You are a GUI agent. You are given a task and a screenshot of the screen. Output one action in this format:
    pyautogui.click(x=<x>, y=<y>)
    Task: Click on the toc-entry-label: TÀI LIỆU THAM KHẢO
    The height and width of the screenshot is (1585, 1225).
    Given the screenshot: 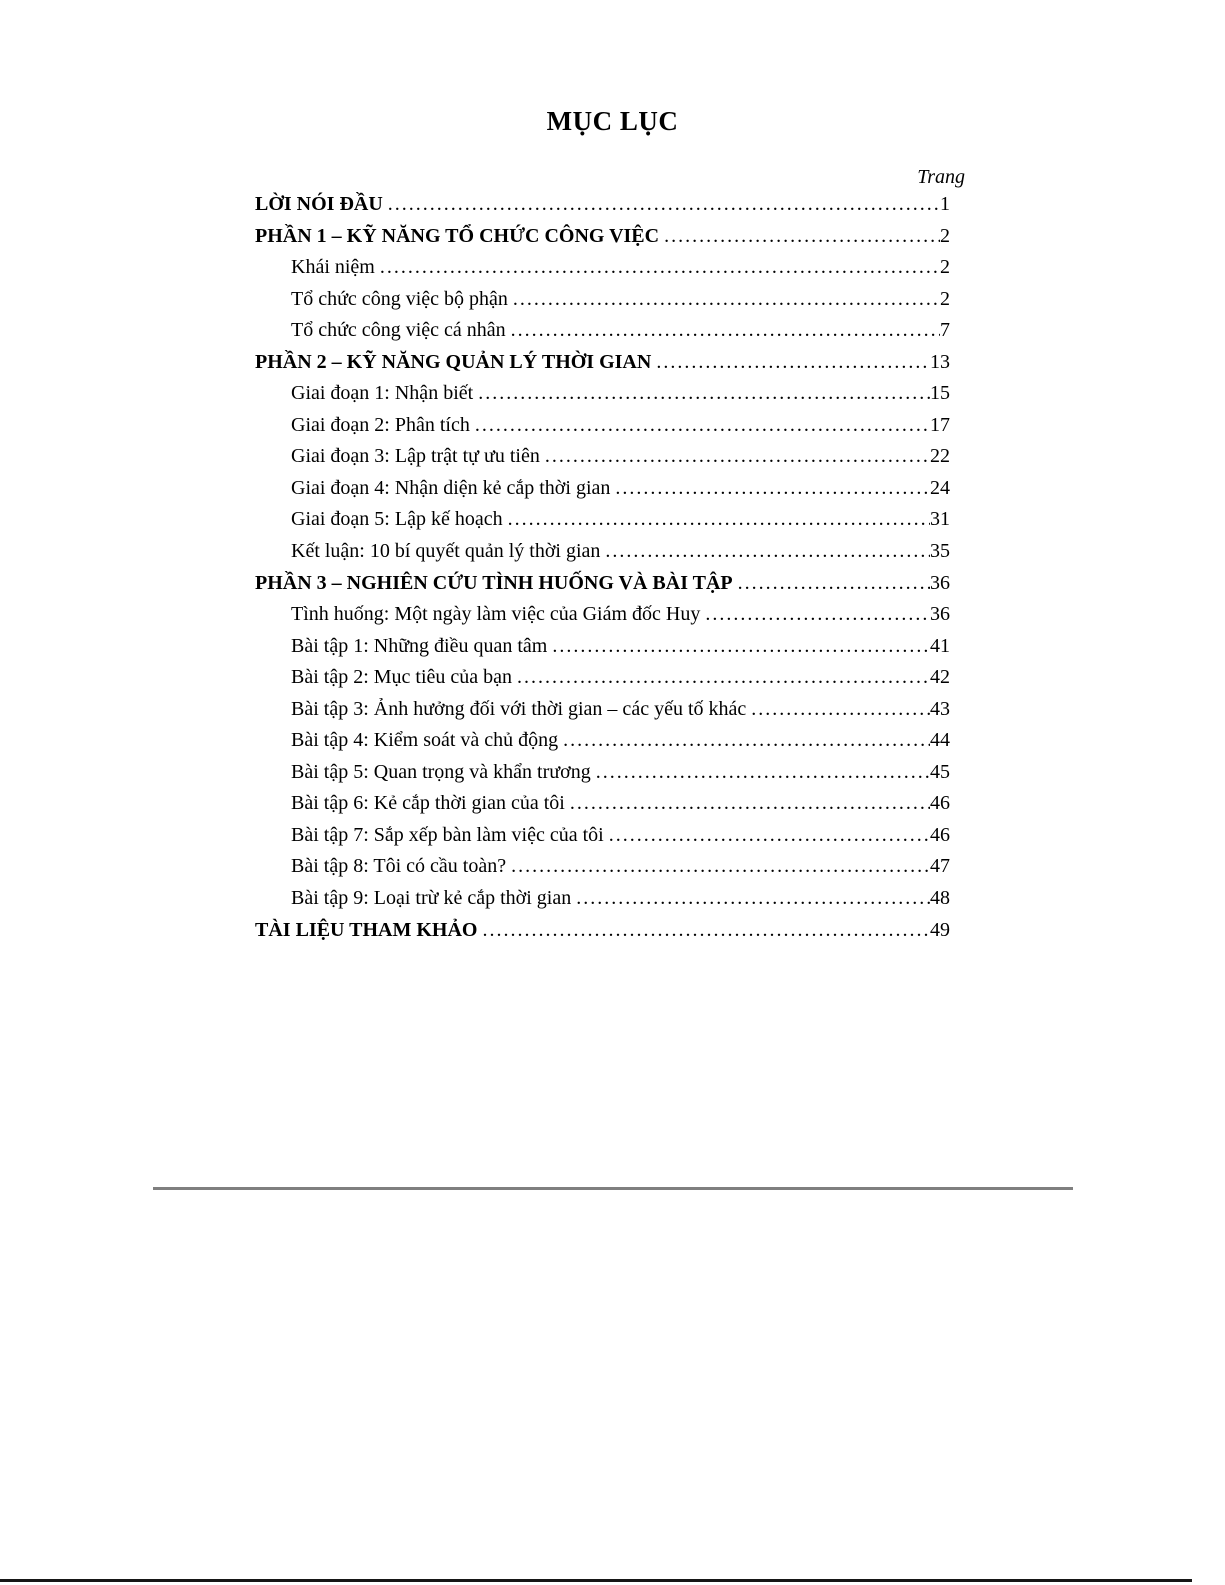 What is the action you would take?
    pyautogui.click(x=366, y=929)
    